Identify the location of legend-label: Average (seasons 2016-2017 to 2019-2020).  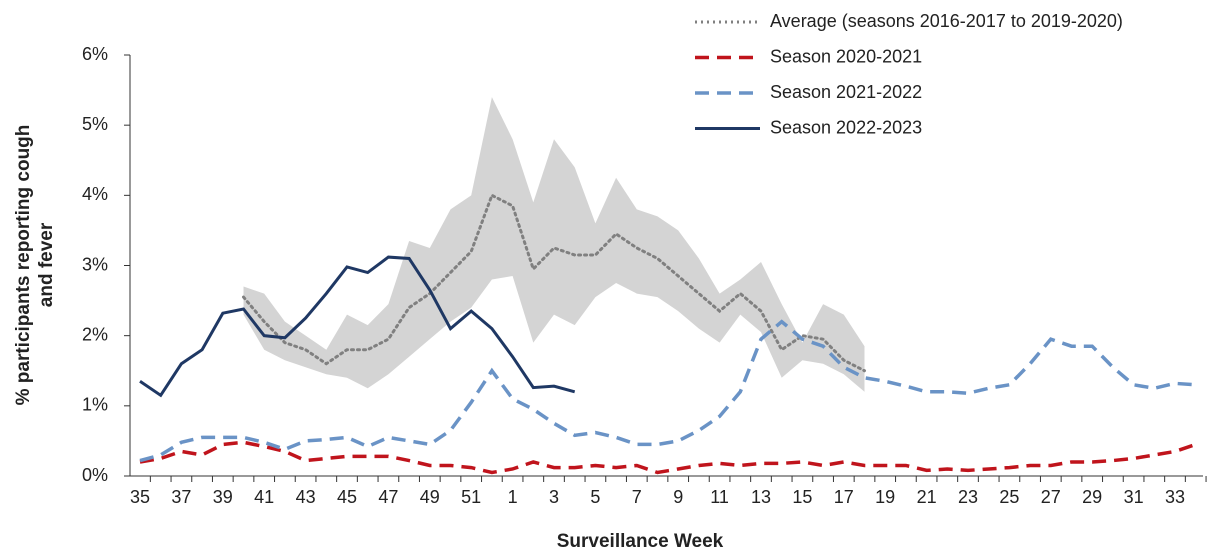
(946, 21).